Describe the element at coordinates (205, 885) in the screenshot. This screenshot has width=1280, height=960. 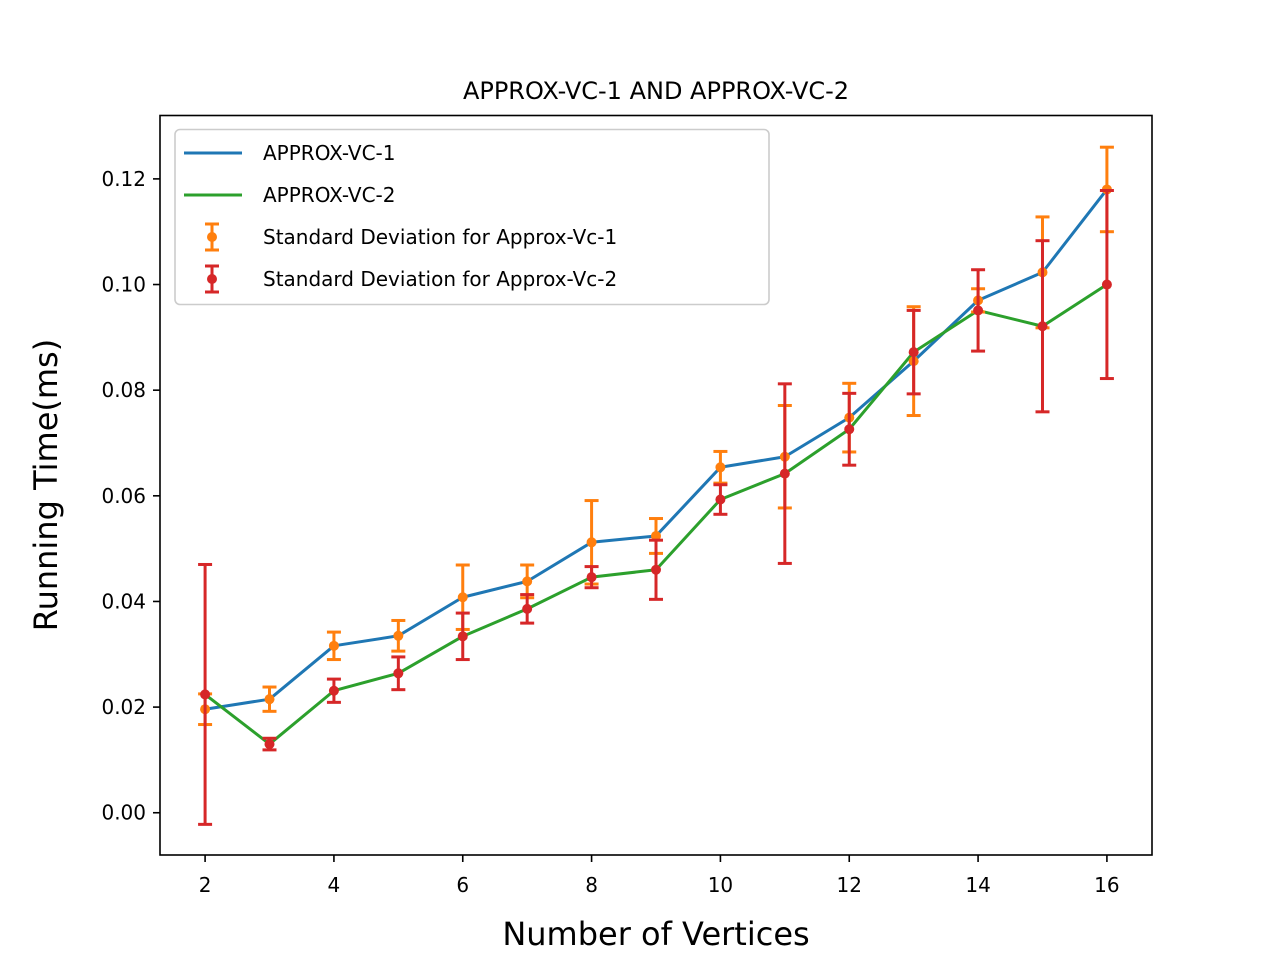
I see `x-tick-label: 2` at that location.